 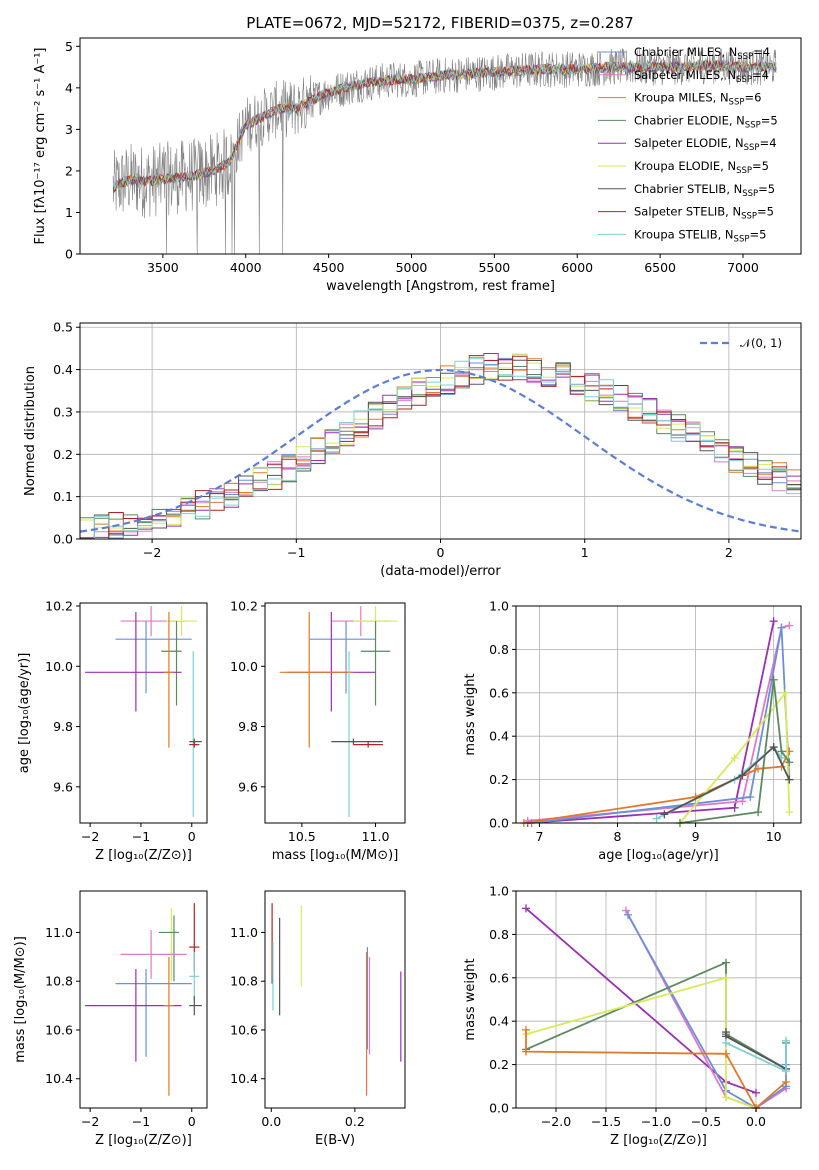 I want to click on y-axis-label: Flux [fλ10⁻¹⁷ erg cm⁻² s⁻¹ A⁻¹], so click(x=40, y=146).